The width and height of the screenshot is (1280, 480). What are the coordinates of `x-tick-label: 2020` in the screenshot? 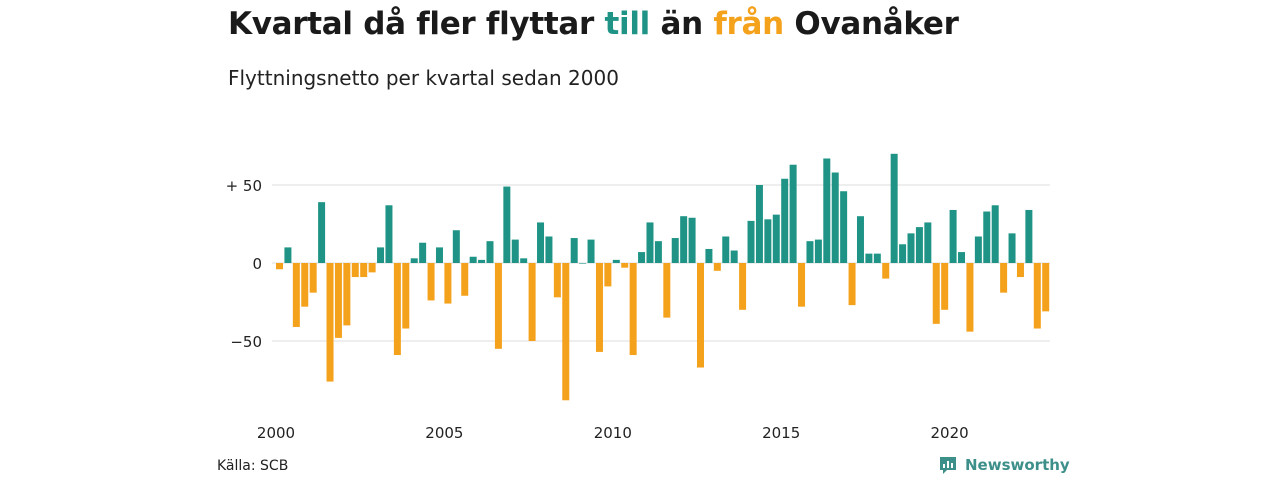 It's located at (950, 433).